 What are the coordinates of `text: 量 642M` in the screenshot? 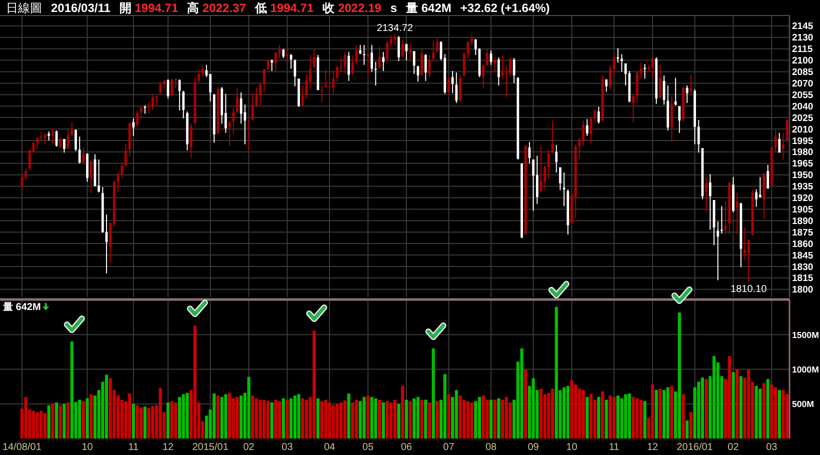 It's located at (428, 8).